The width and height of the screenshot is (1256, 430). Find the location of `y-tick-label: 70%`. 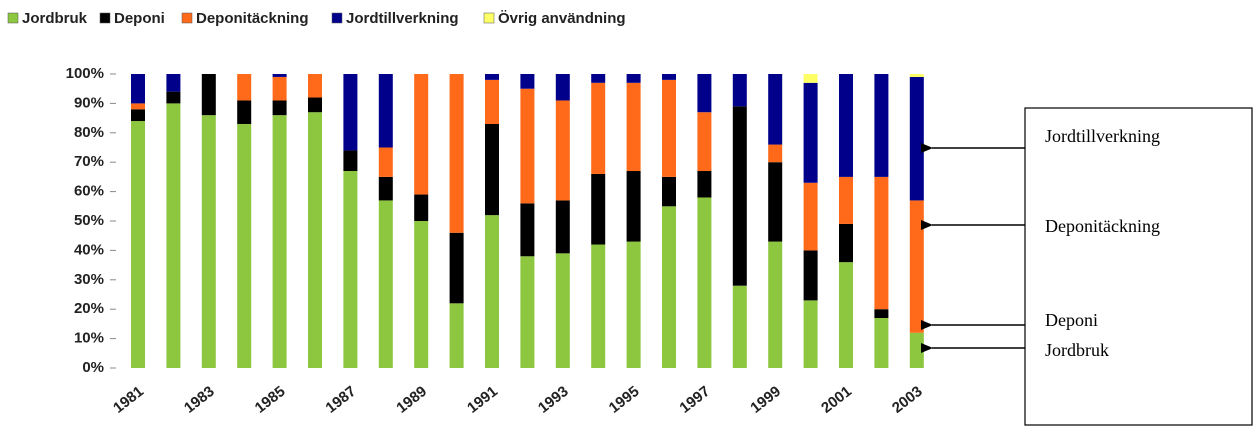

y-tick-label: 70% is located at coordinates (89, 161).